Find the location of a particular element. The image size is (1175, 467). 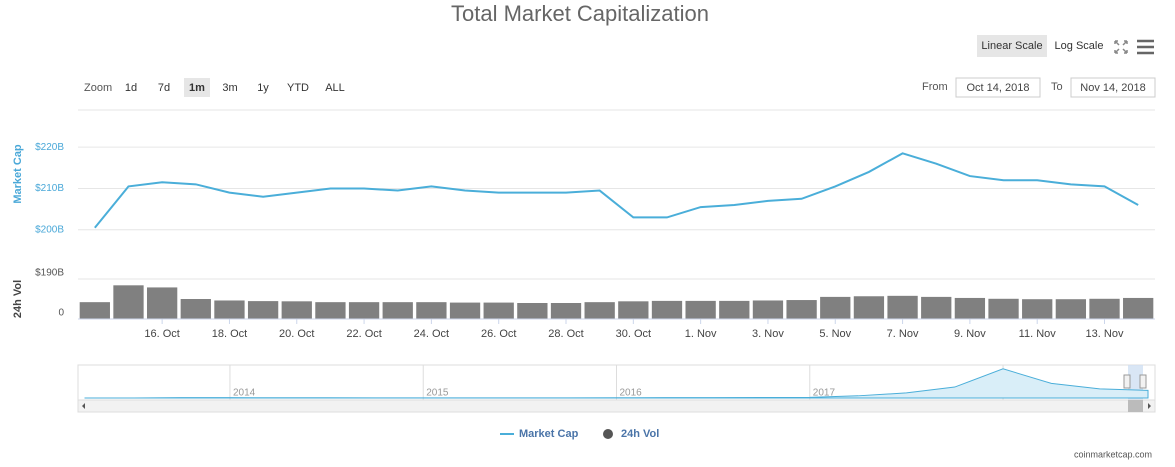

x-tick-label: 18. Oct is located at coordinates (229, 334).